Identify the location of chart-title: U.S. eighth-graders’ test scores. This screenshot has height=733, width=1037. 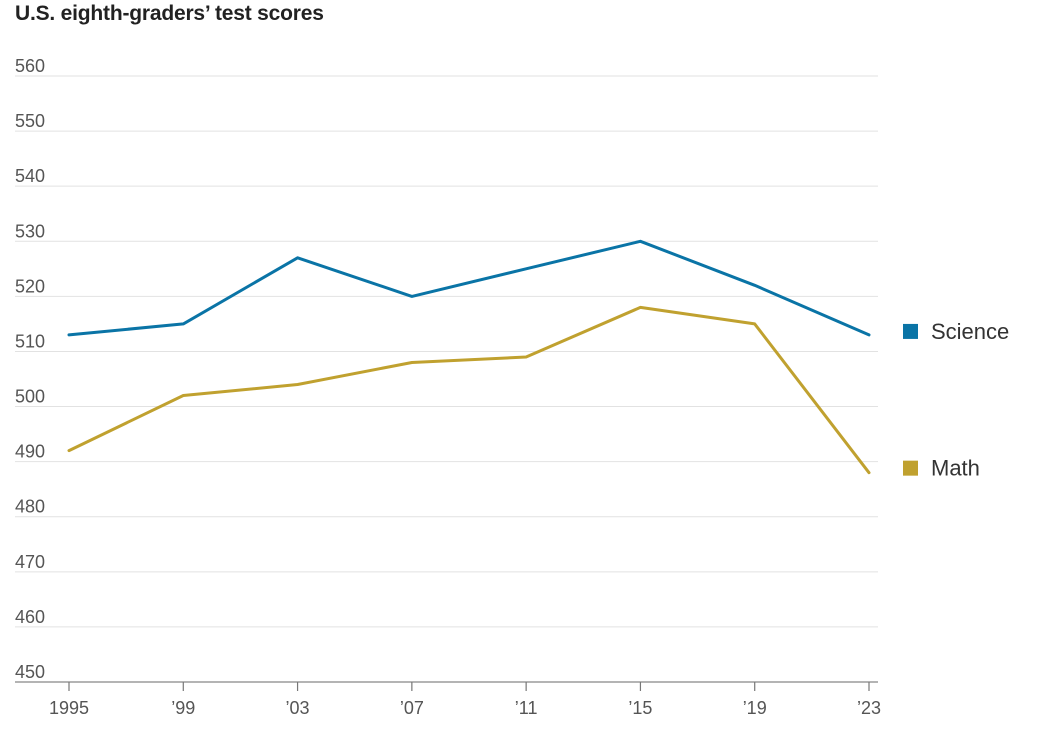
(169, 13).